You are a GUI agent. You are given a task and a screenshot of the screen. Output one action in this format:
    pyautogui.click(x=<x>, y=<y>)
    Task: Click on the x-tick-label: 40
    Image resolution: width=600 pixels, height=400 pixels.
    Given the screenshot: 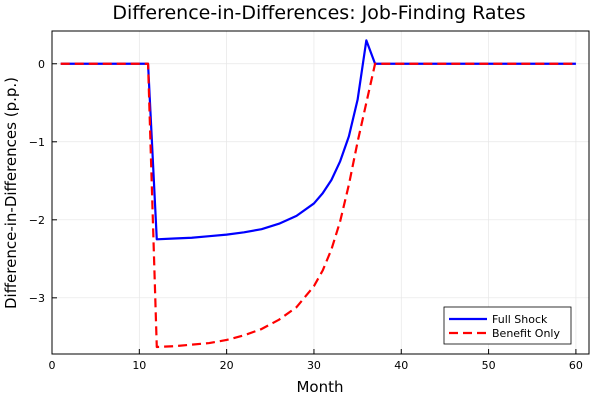 What is the action you would take?
    pyautogui.click(x=401, y=365)
    